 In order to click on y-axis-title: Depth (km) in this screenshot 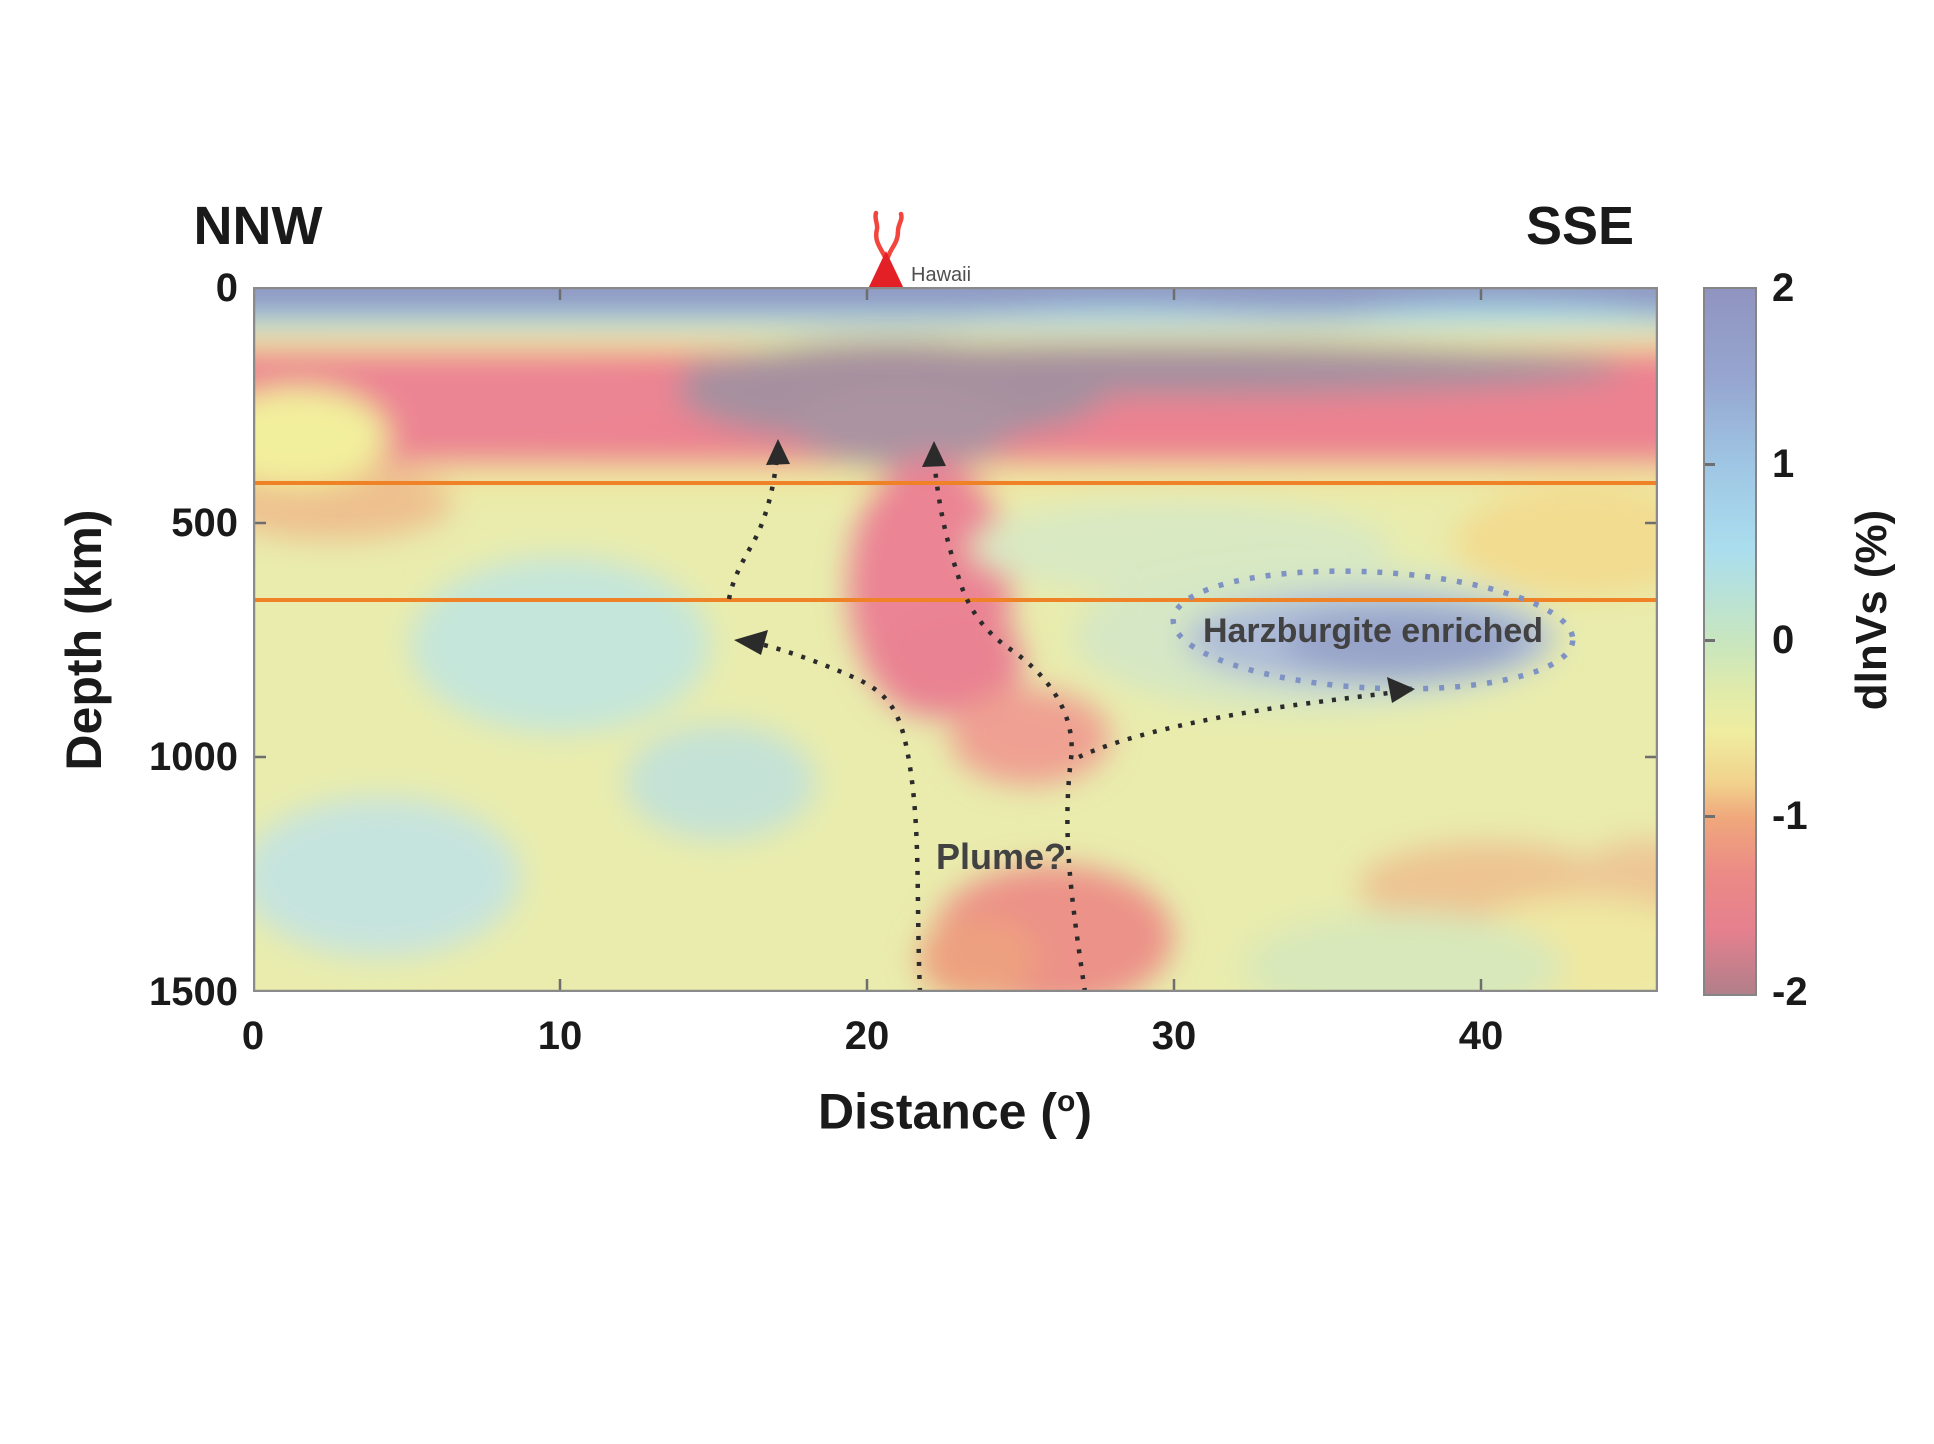, I will do `click(84, 640)`.